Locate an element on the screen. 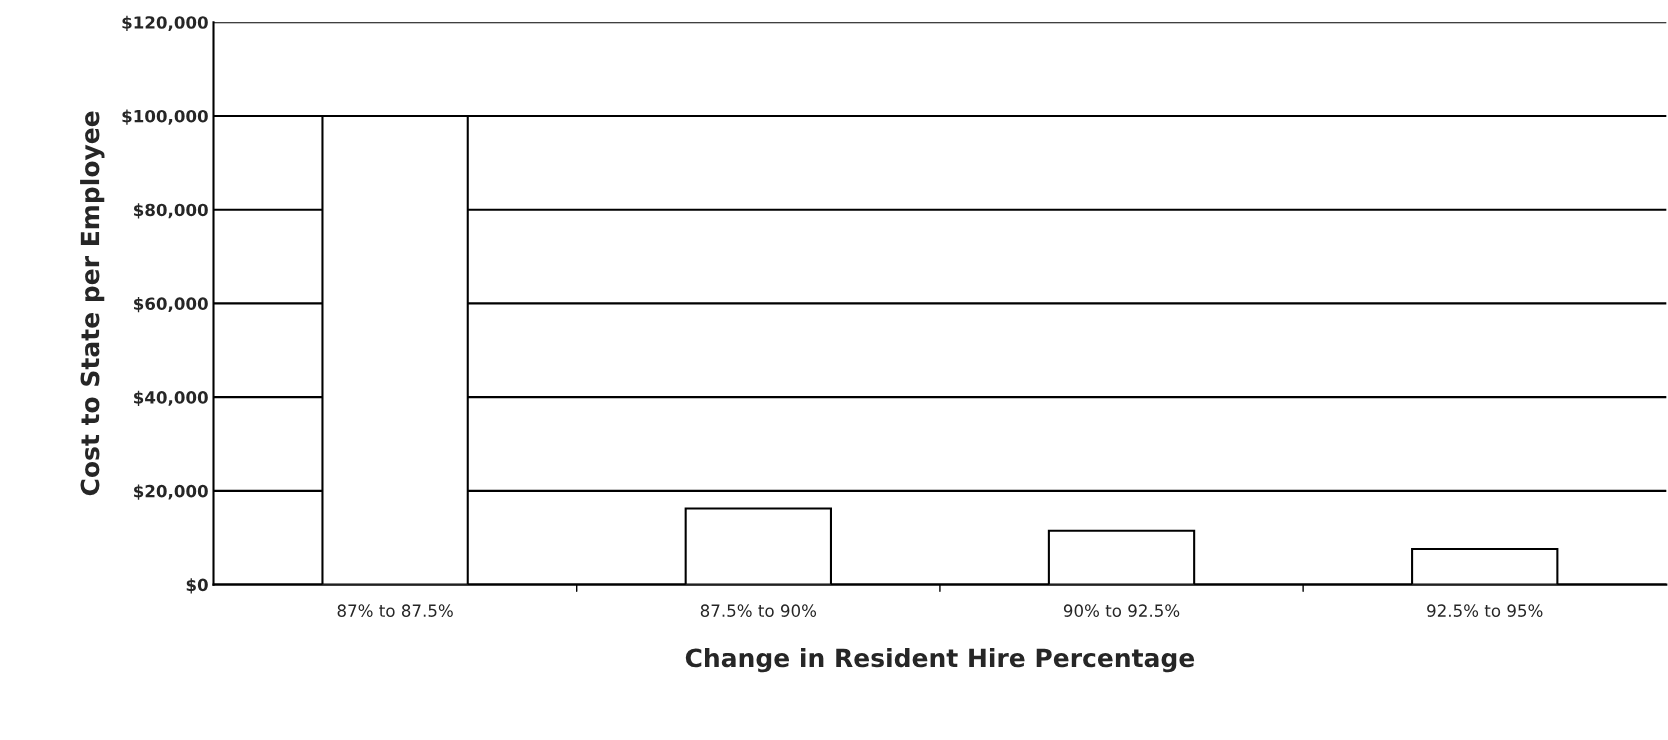  y-tick-label: $100,000 is located at coordinates (165, 117).